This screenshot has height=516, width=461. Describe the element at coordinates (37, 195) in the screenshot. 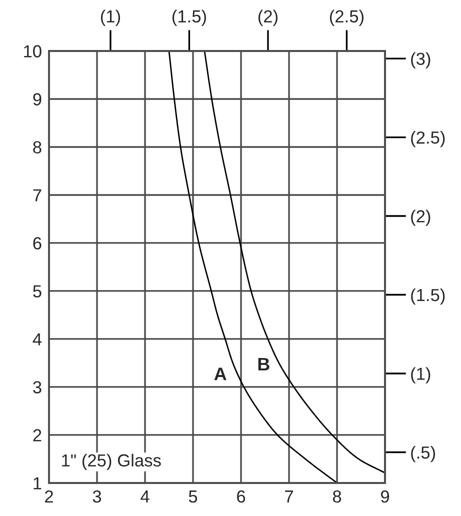

I see `y-tick-label: 7` at that location.